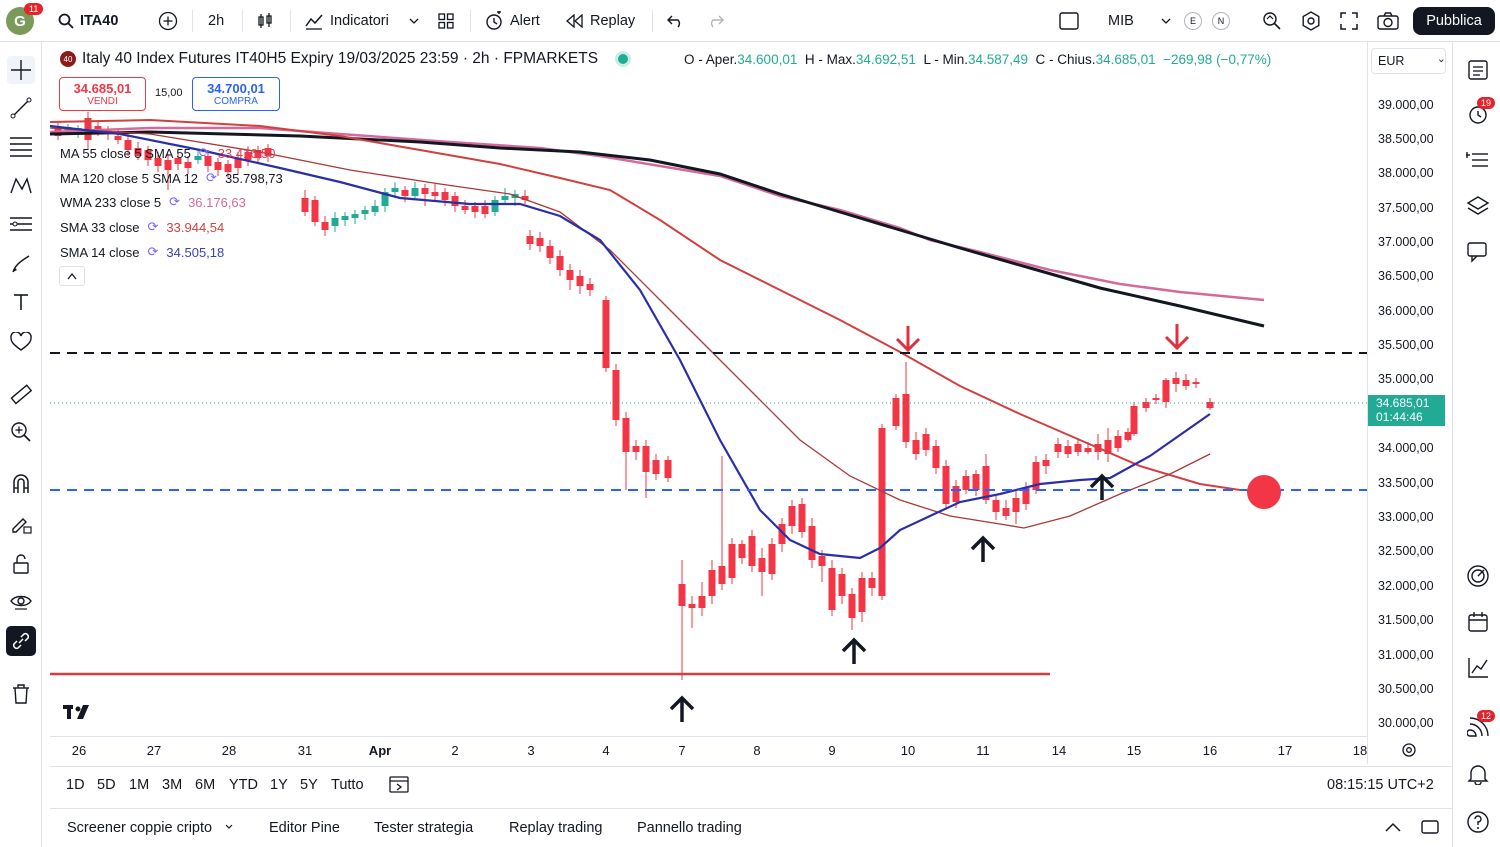 The height and width of the screenshot is (847, 1500). What do you see at coordinates (1478, 252) in the screenshot?
I see `chat-button` at bounding box center [1478, 252].